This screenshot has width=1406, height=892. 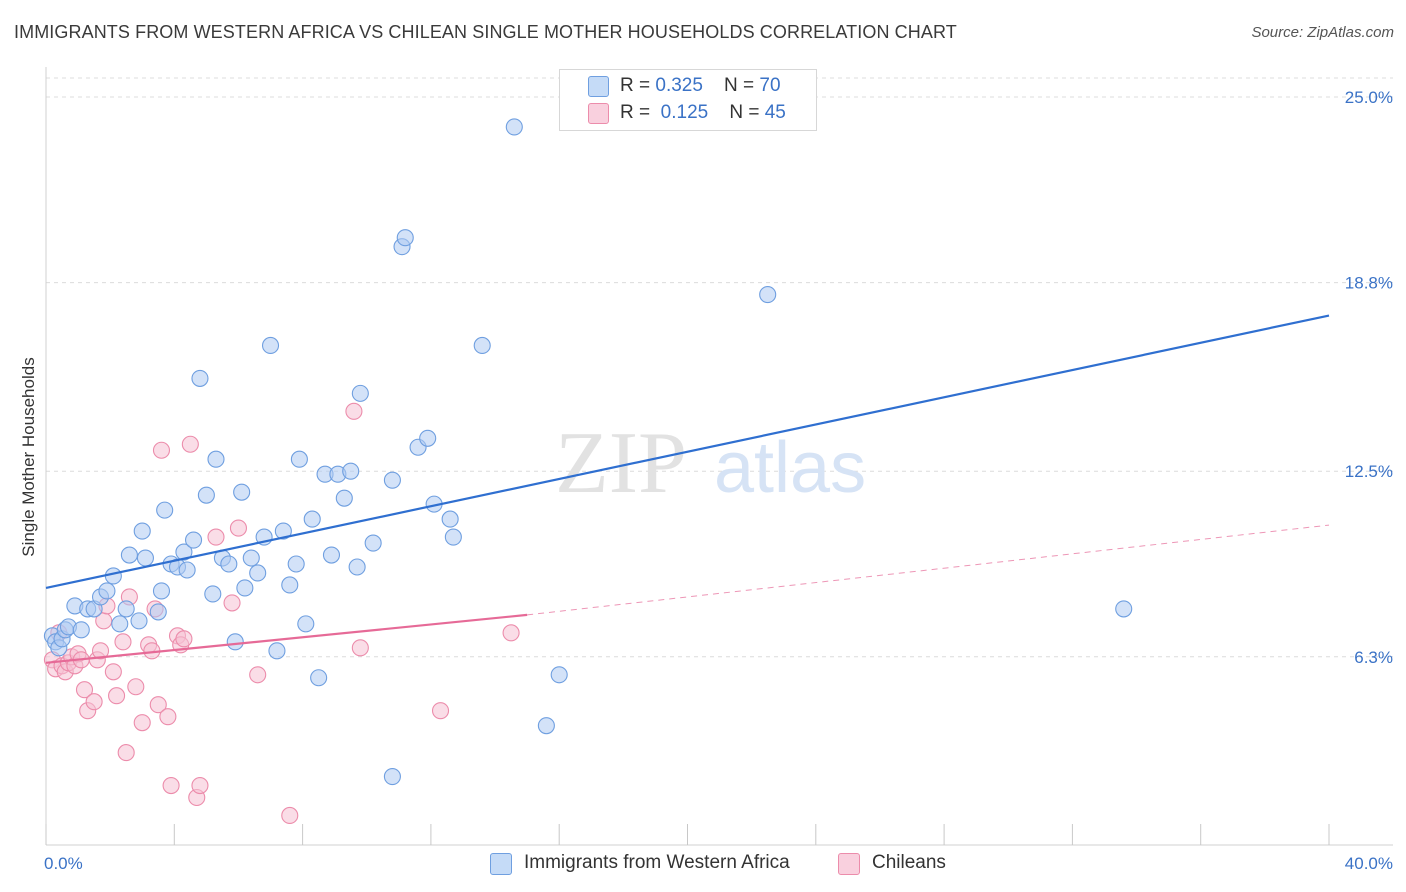 What do you see at coordinates (849, 864) in the screenshot?
I see `series-swatch-pink` at bounding box center [849, 864].